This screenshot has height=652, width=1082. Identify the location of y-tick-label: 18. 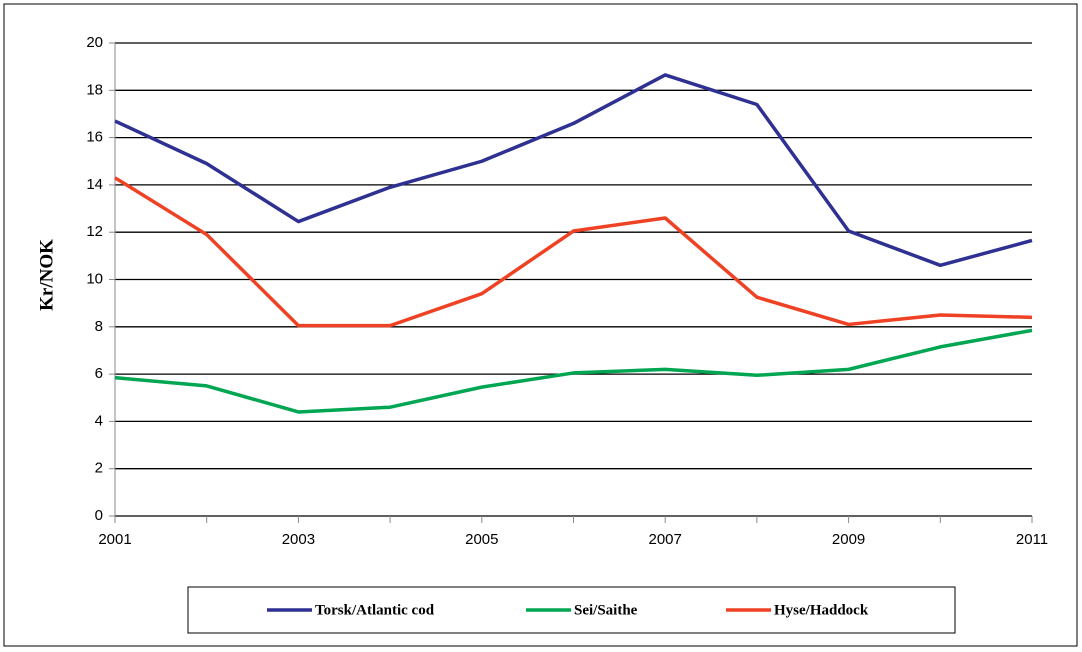
(94, 89).